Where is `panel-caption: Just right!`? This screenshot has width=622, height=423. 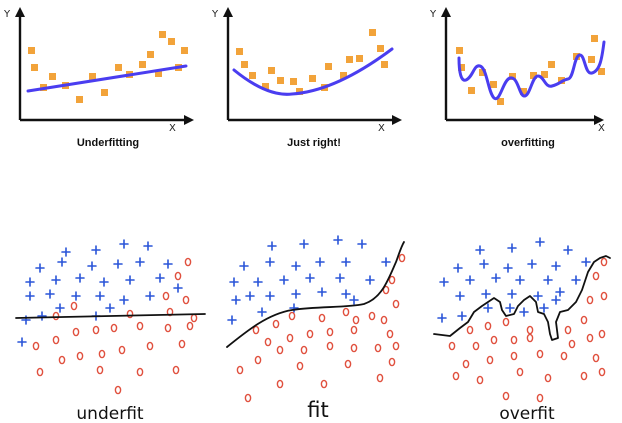 panel-caption: Just right! is located at coordinates (314, 143).